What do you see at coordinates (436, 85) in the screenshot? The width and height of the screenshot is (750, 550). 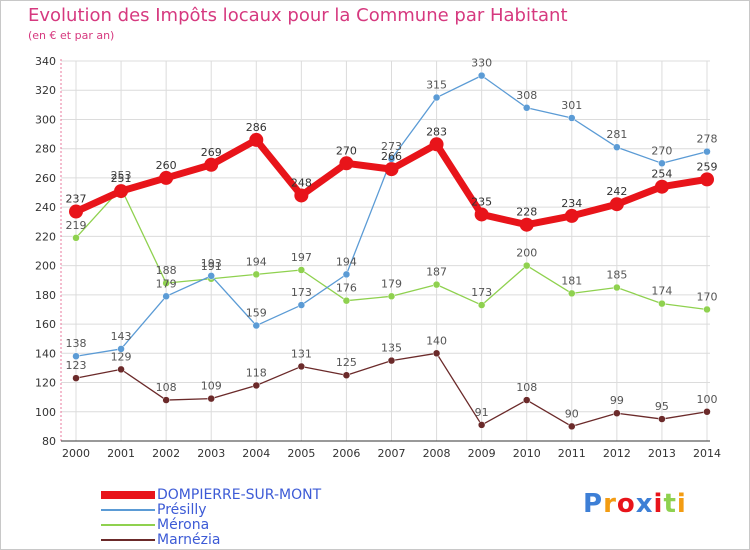 I see `data-label-1: 315` at bounding box center [436, 85].